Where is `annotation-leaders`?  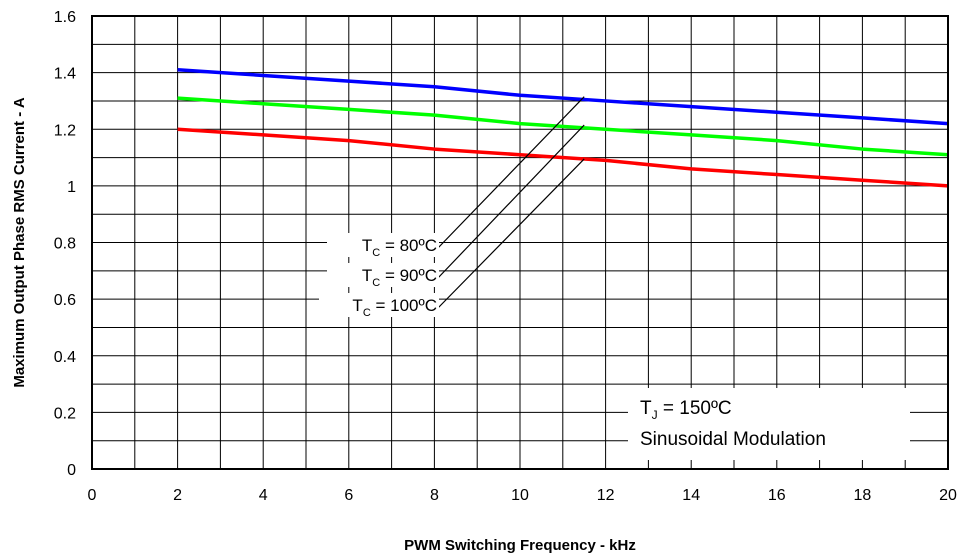
annotation-leaders is located at coordinates (510, 203).